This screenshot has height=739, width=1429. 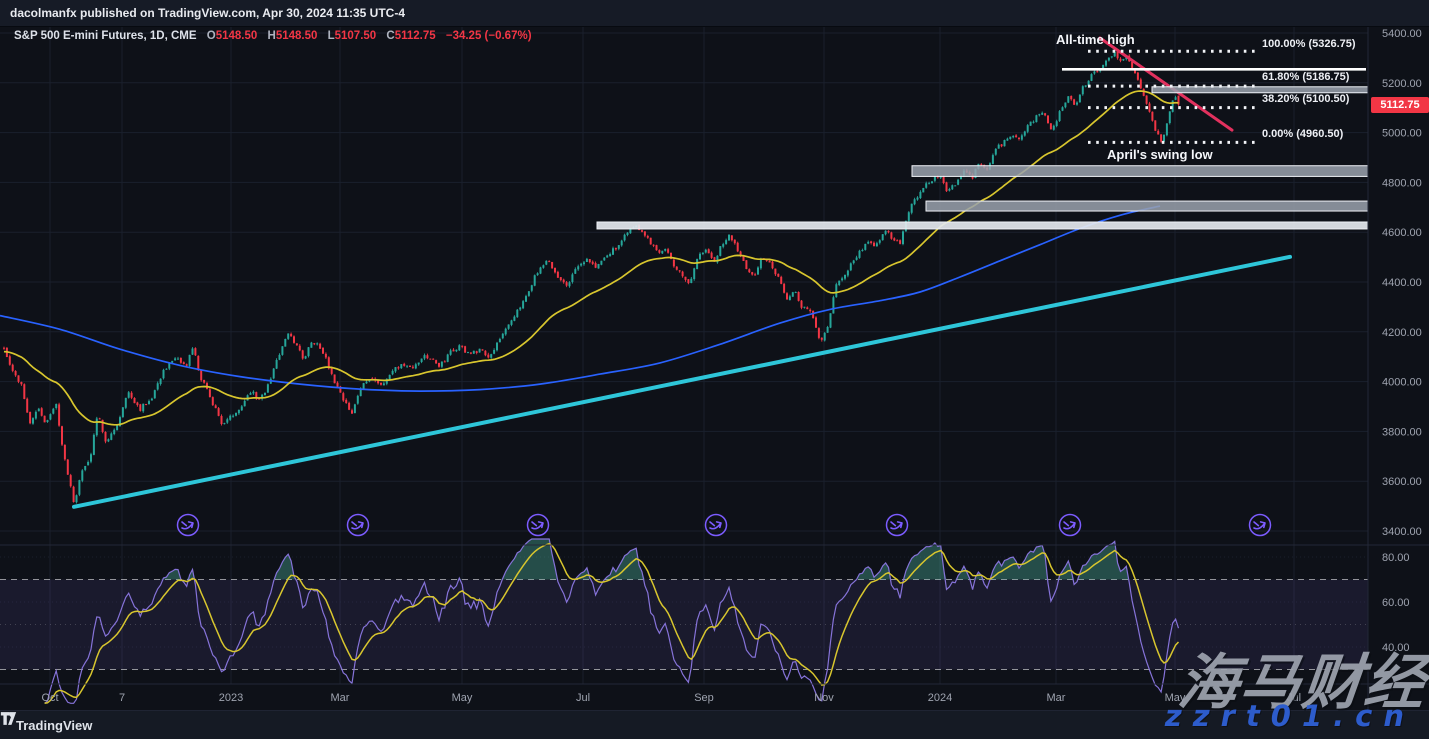 I want to click on symbol-title: S&P 500 E-mini Futures, 1D, CME, so click(x=105, y=36).